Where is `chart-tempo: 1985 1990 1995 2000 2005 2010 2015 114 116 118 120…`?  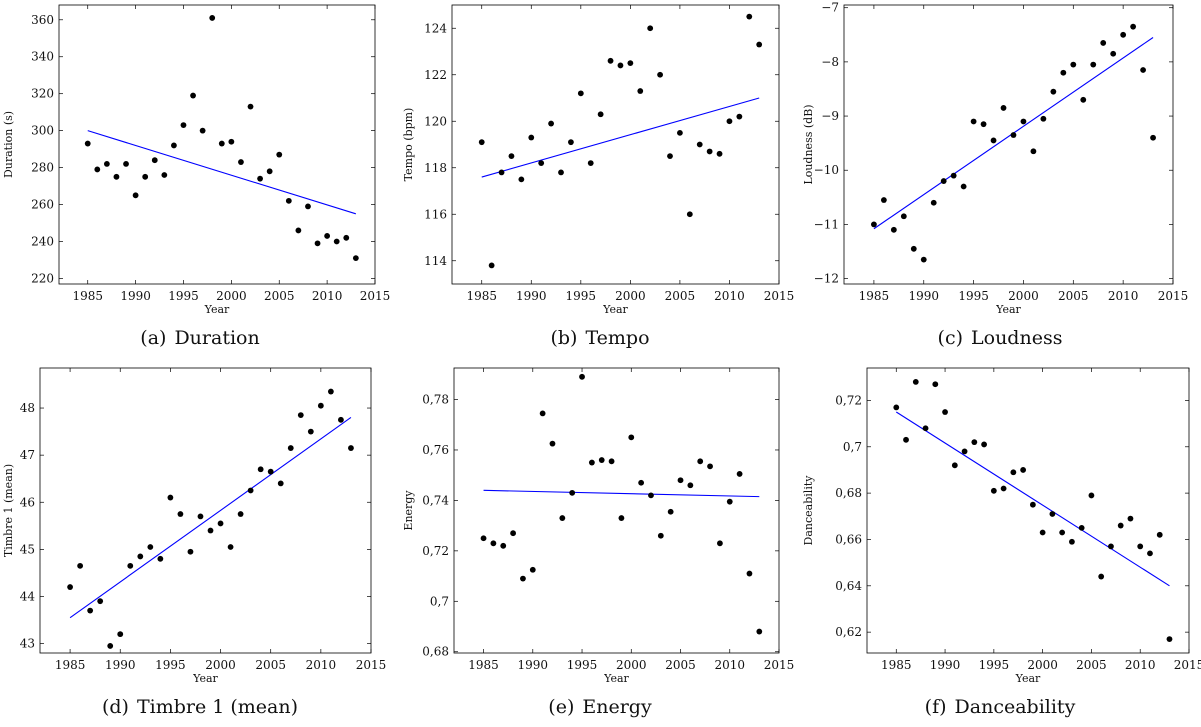
chart-tempo: 1985 1990 1995 2000 2005 2010 2015 114 116 118 120… is located at coordinates (598, 160).